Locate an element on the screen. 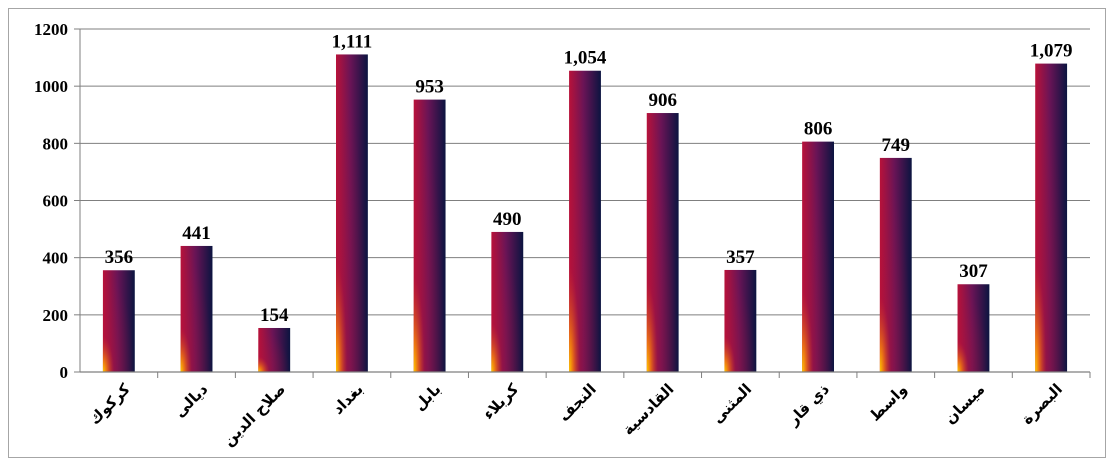 This screenshot has width=1115, height=466. category-label: صلاح الدين is located at coordinates (254, 415).